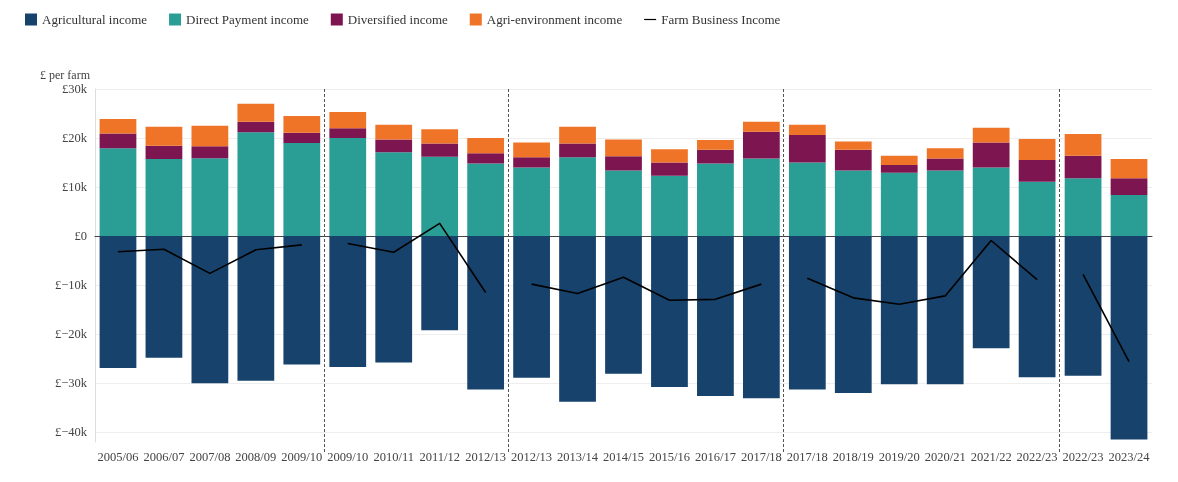 The image size is (1178, 482). I want to click on y-tick-label: £0, so click(80, 236).